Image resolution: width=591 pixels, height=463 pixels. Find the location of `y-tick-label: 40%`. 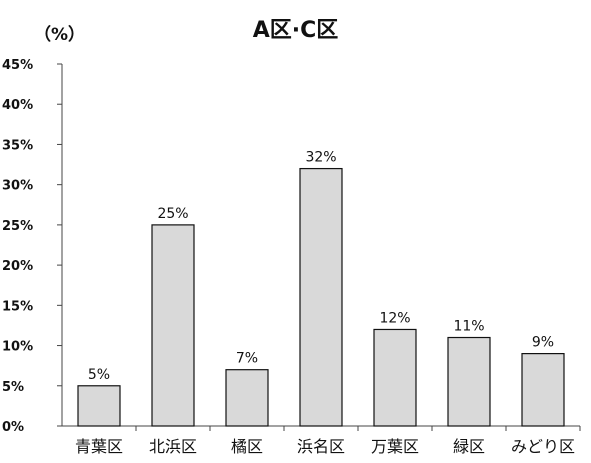

y-tick-label: 40% is located at coordinates (17, 105).